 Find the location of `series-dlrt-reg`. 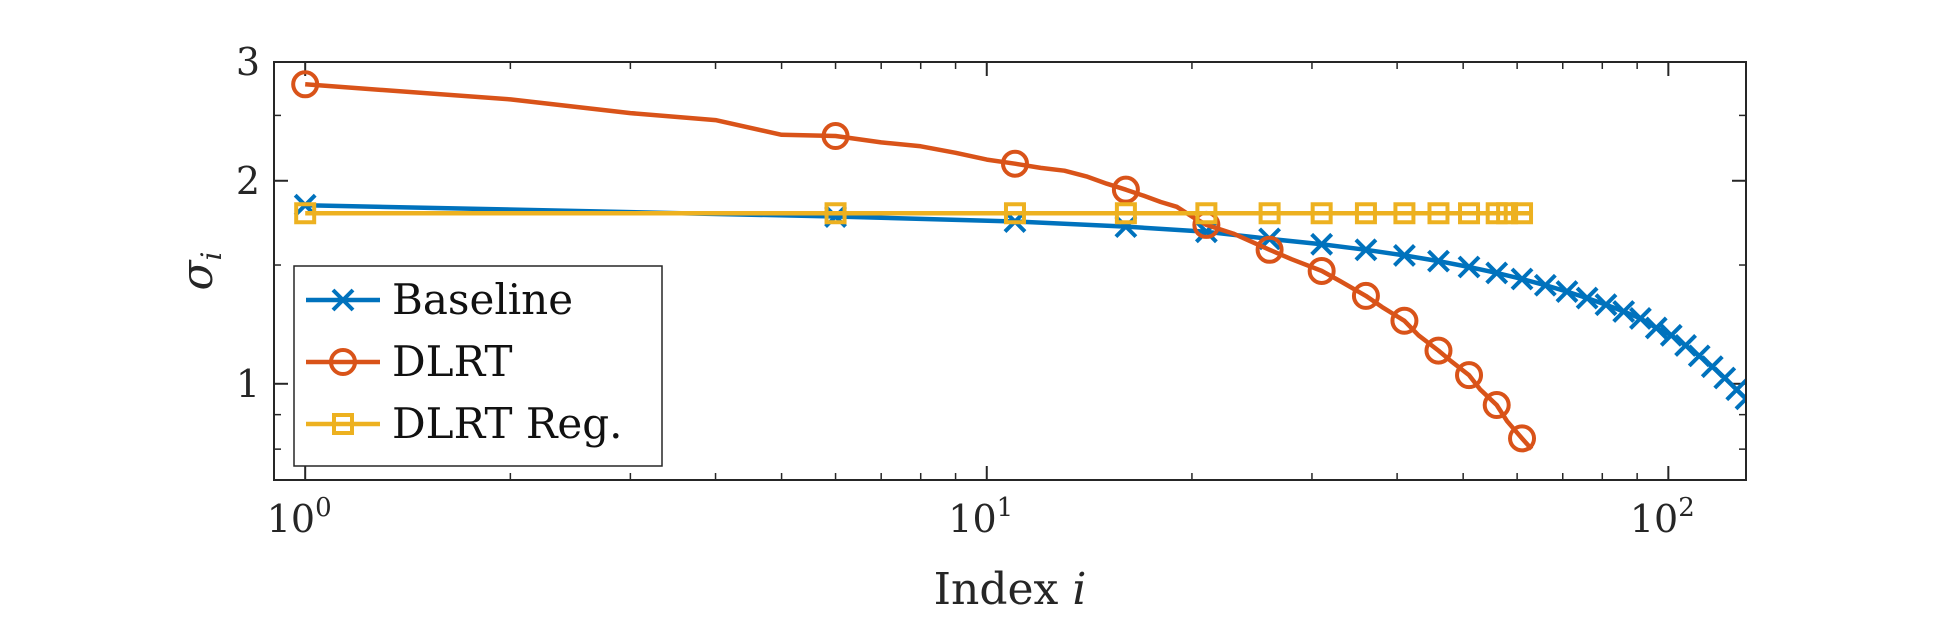

series-dlrt-reg is located at coordinates (914, 213).